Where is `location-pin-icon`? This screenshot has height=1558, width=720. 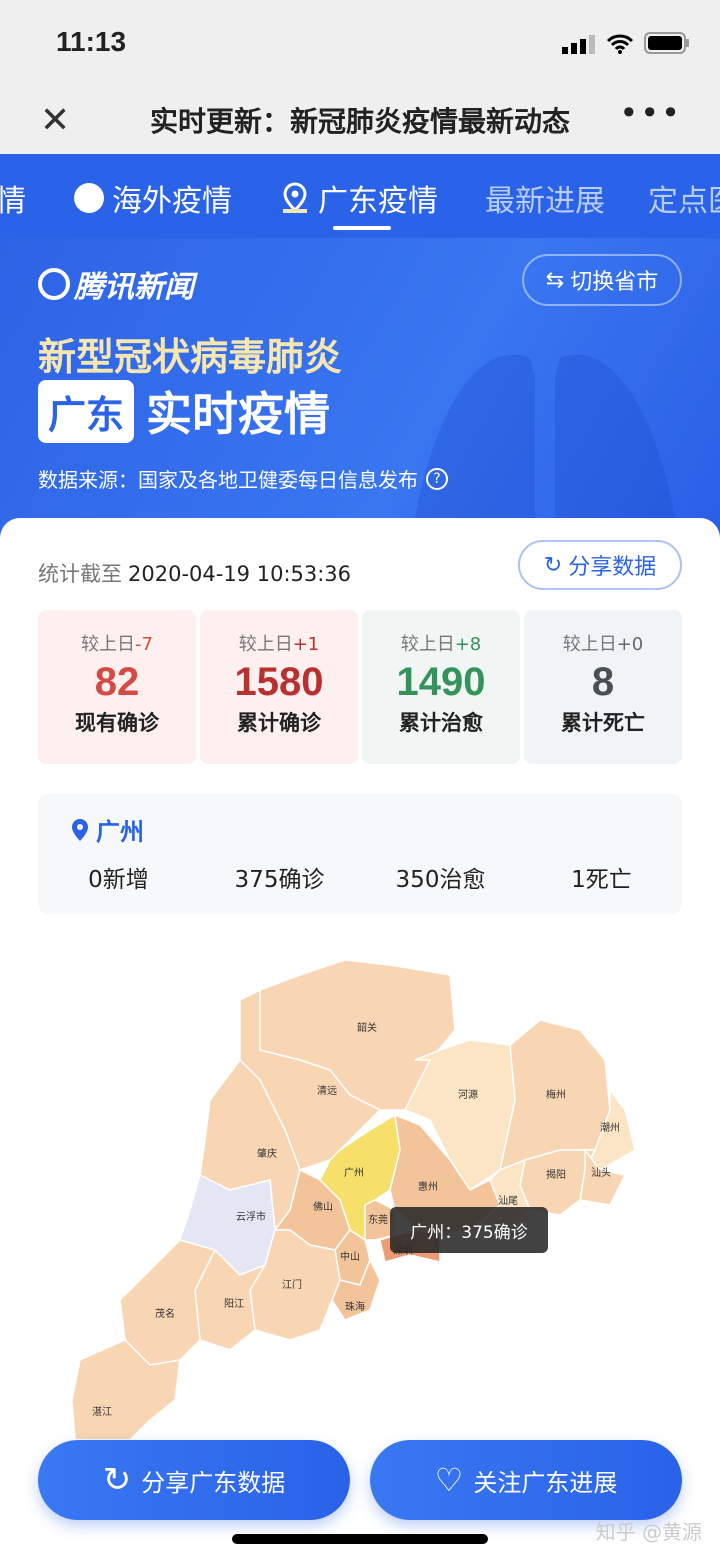 location-pin-icon is located at coordinates (80, 829).